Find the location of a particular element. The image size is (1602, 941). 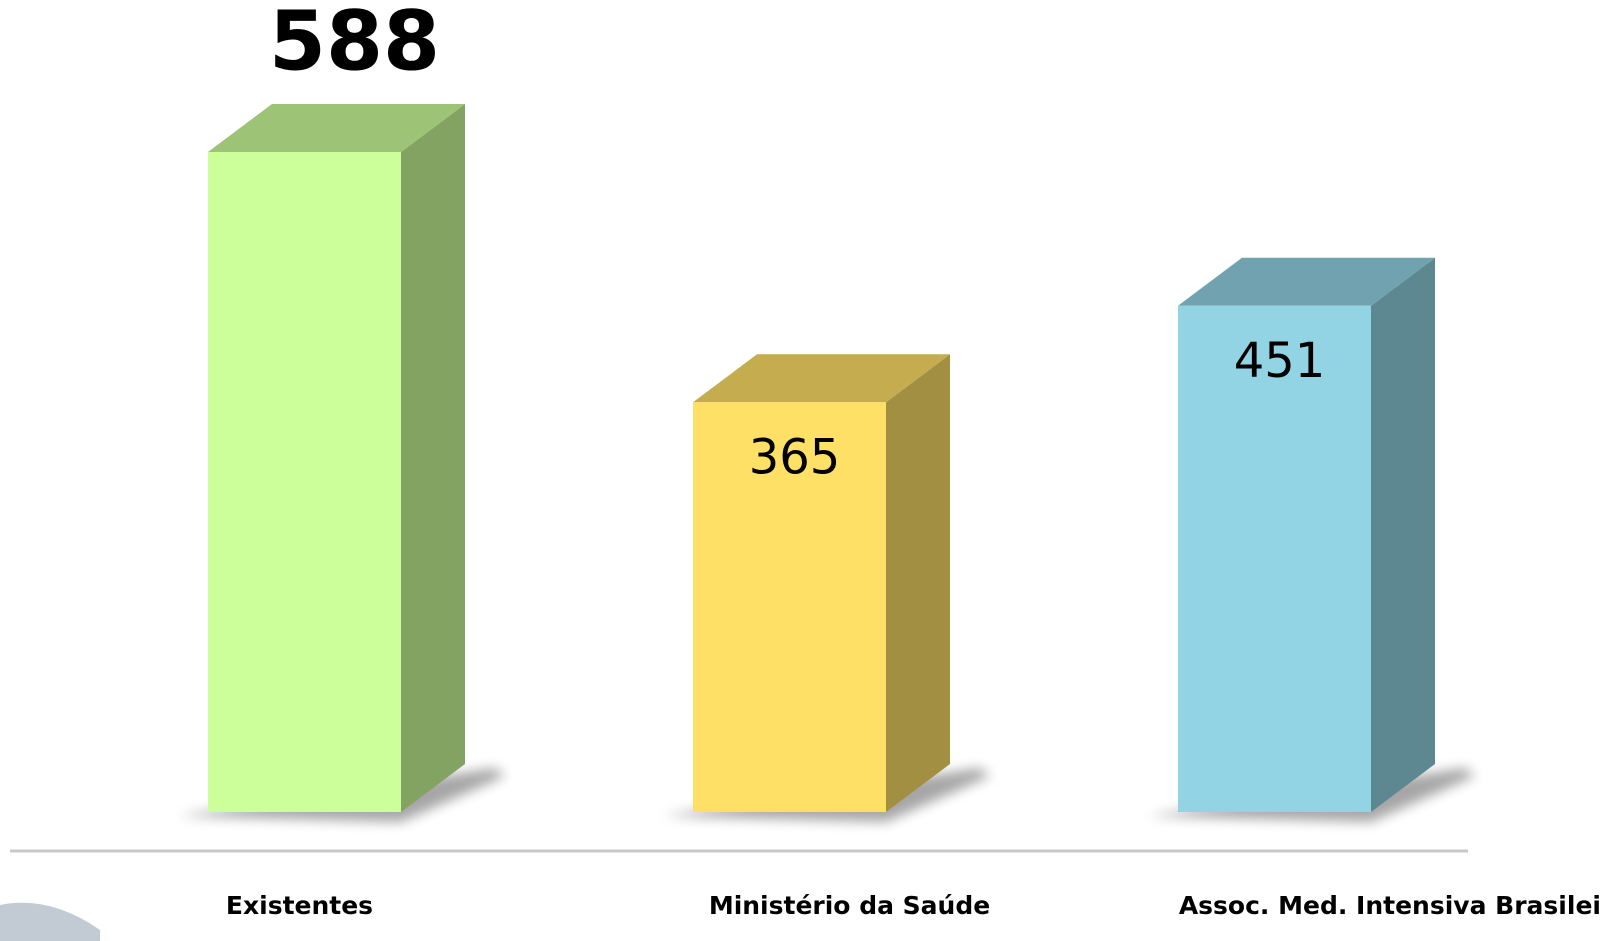

x-tick-label: Existentes is located at coordinates (299, 905).